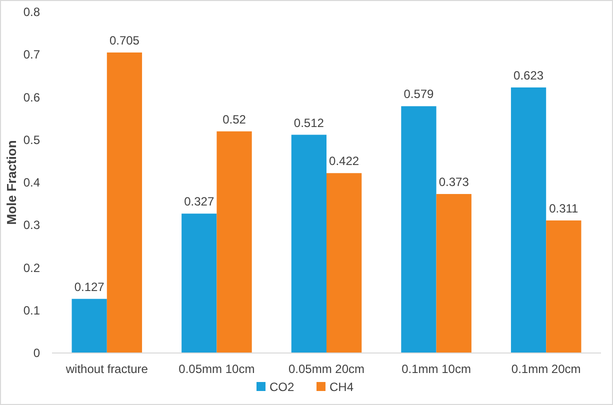  Describe the element at coordinates (31, 55) in the screenshot. I see `y-tick-label: 0.7` at that location.